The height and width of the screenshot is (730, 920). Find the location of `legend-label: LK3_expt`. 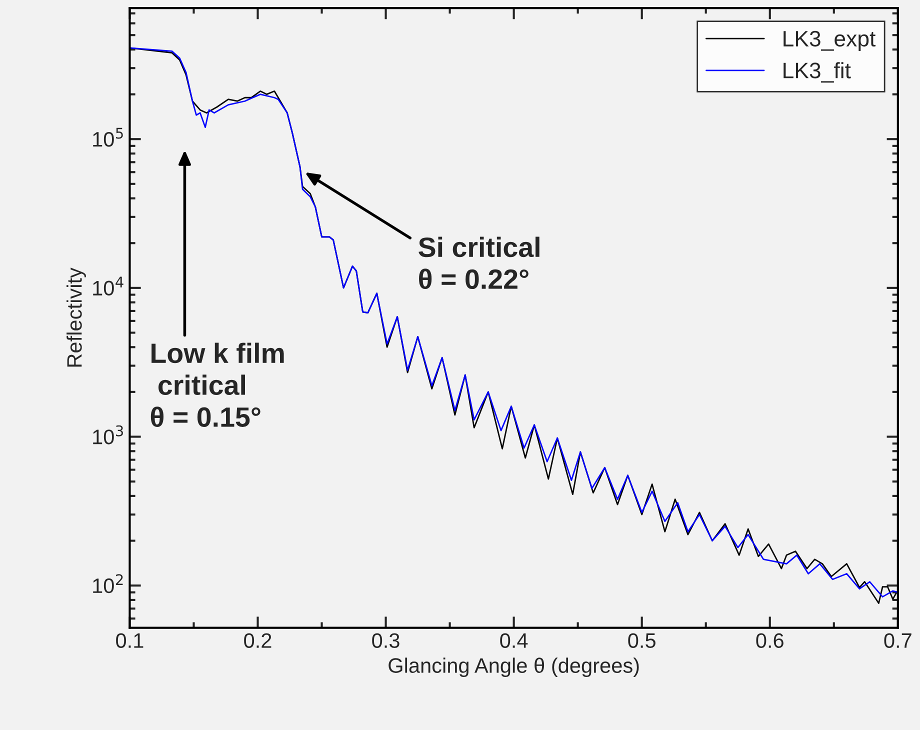

legend-label: LK3_expt is located at coordinates (830, 40).